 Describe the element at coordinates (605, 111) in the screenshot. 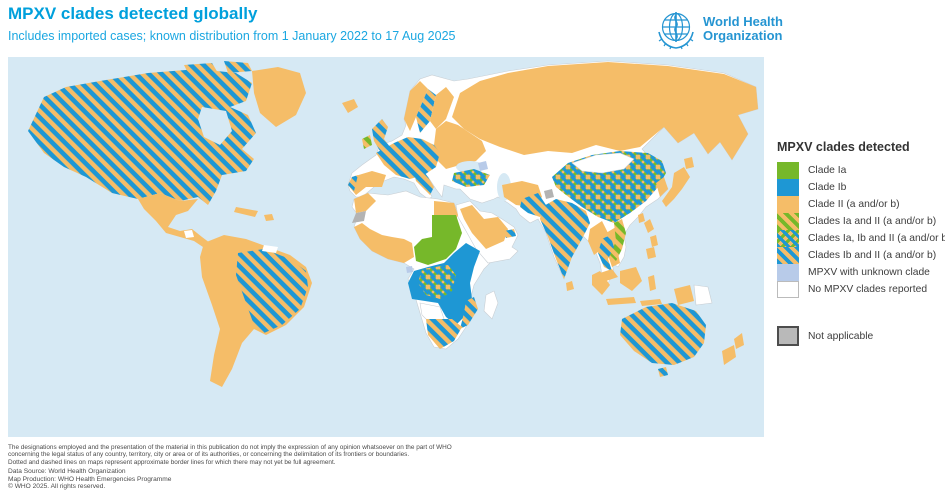

I see `region-russia` at that location.